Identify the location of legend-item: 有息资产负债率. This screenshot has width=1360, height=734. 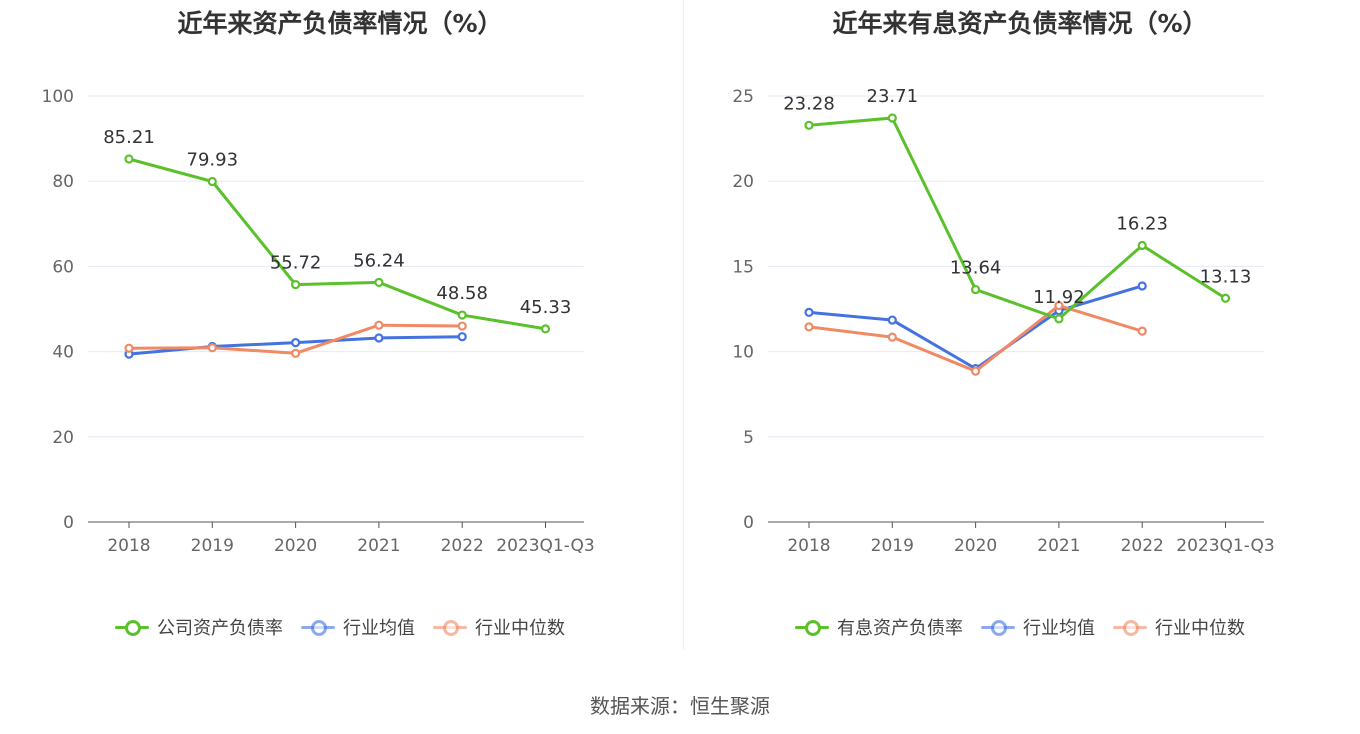
(879, 627).